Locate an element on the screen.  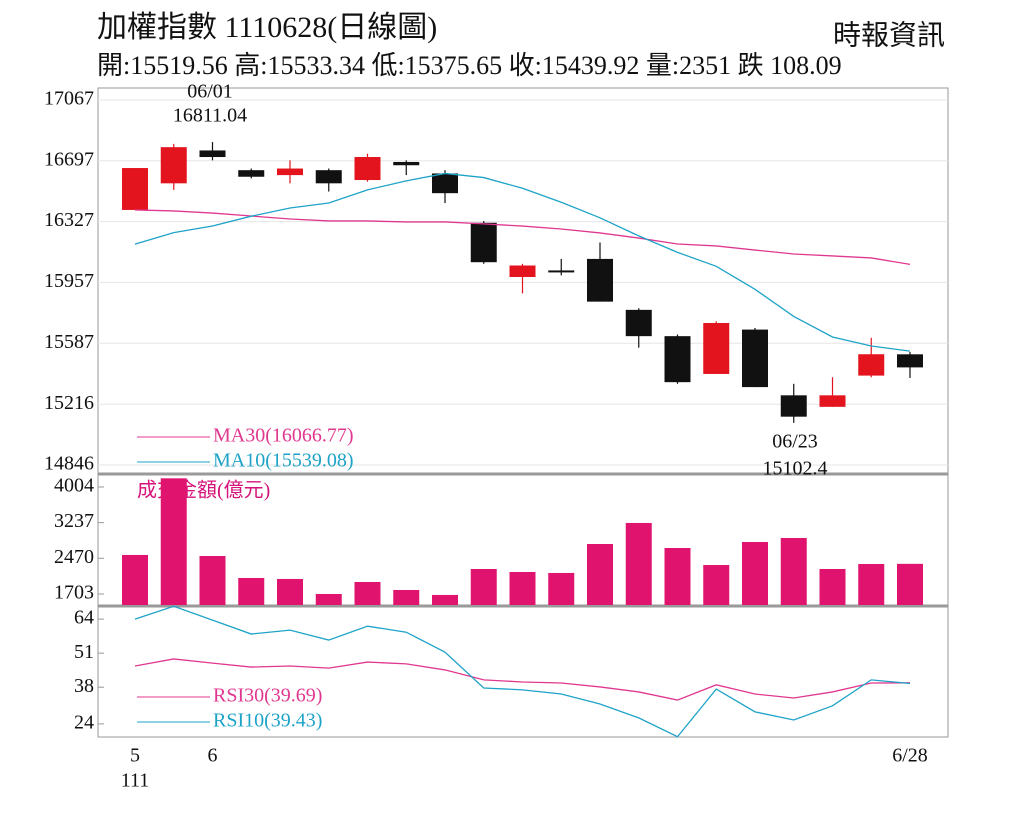
annotation-value: 15102.4 is located at coordinates (795, 469).